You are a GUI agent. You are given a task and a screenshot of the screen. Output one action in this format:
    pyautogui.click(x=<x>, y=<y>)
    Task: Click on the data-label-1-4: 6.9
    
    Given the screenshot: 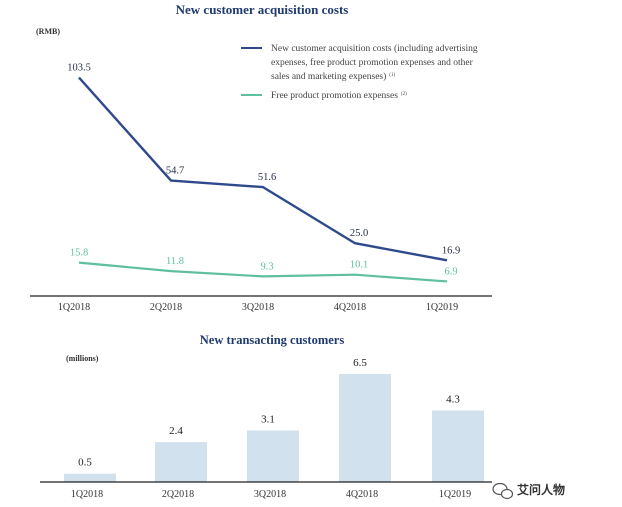 What is the action you would take?
    pyautogui.click(x=450, y=271)
    